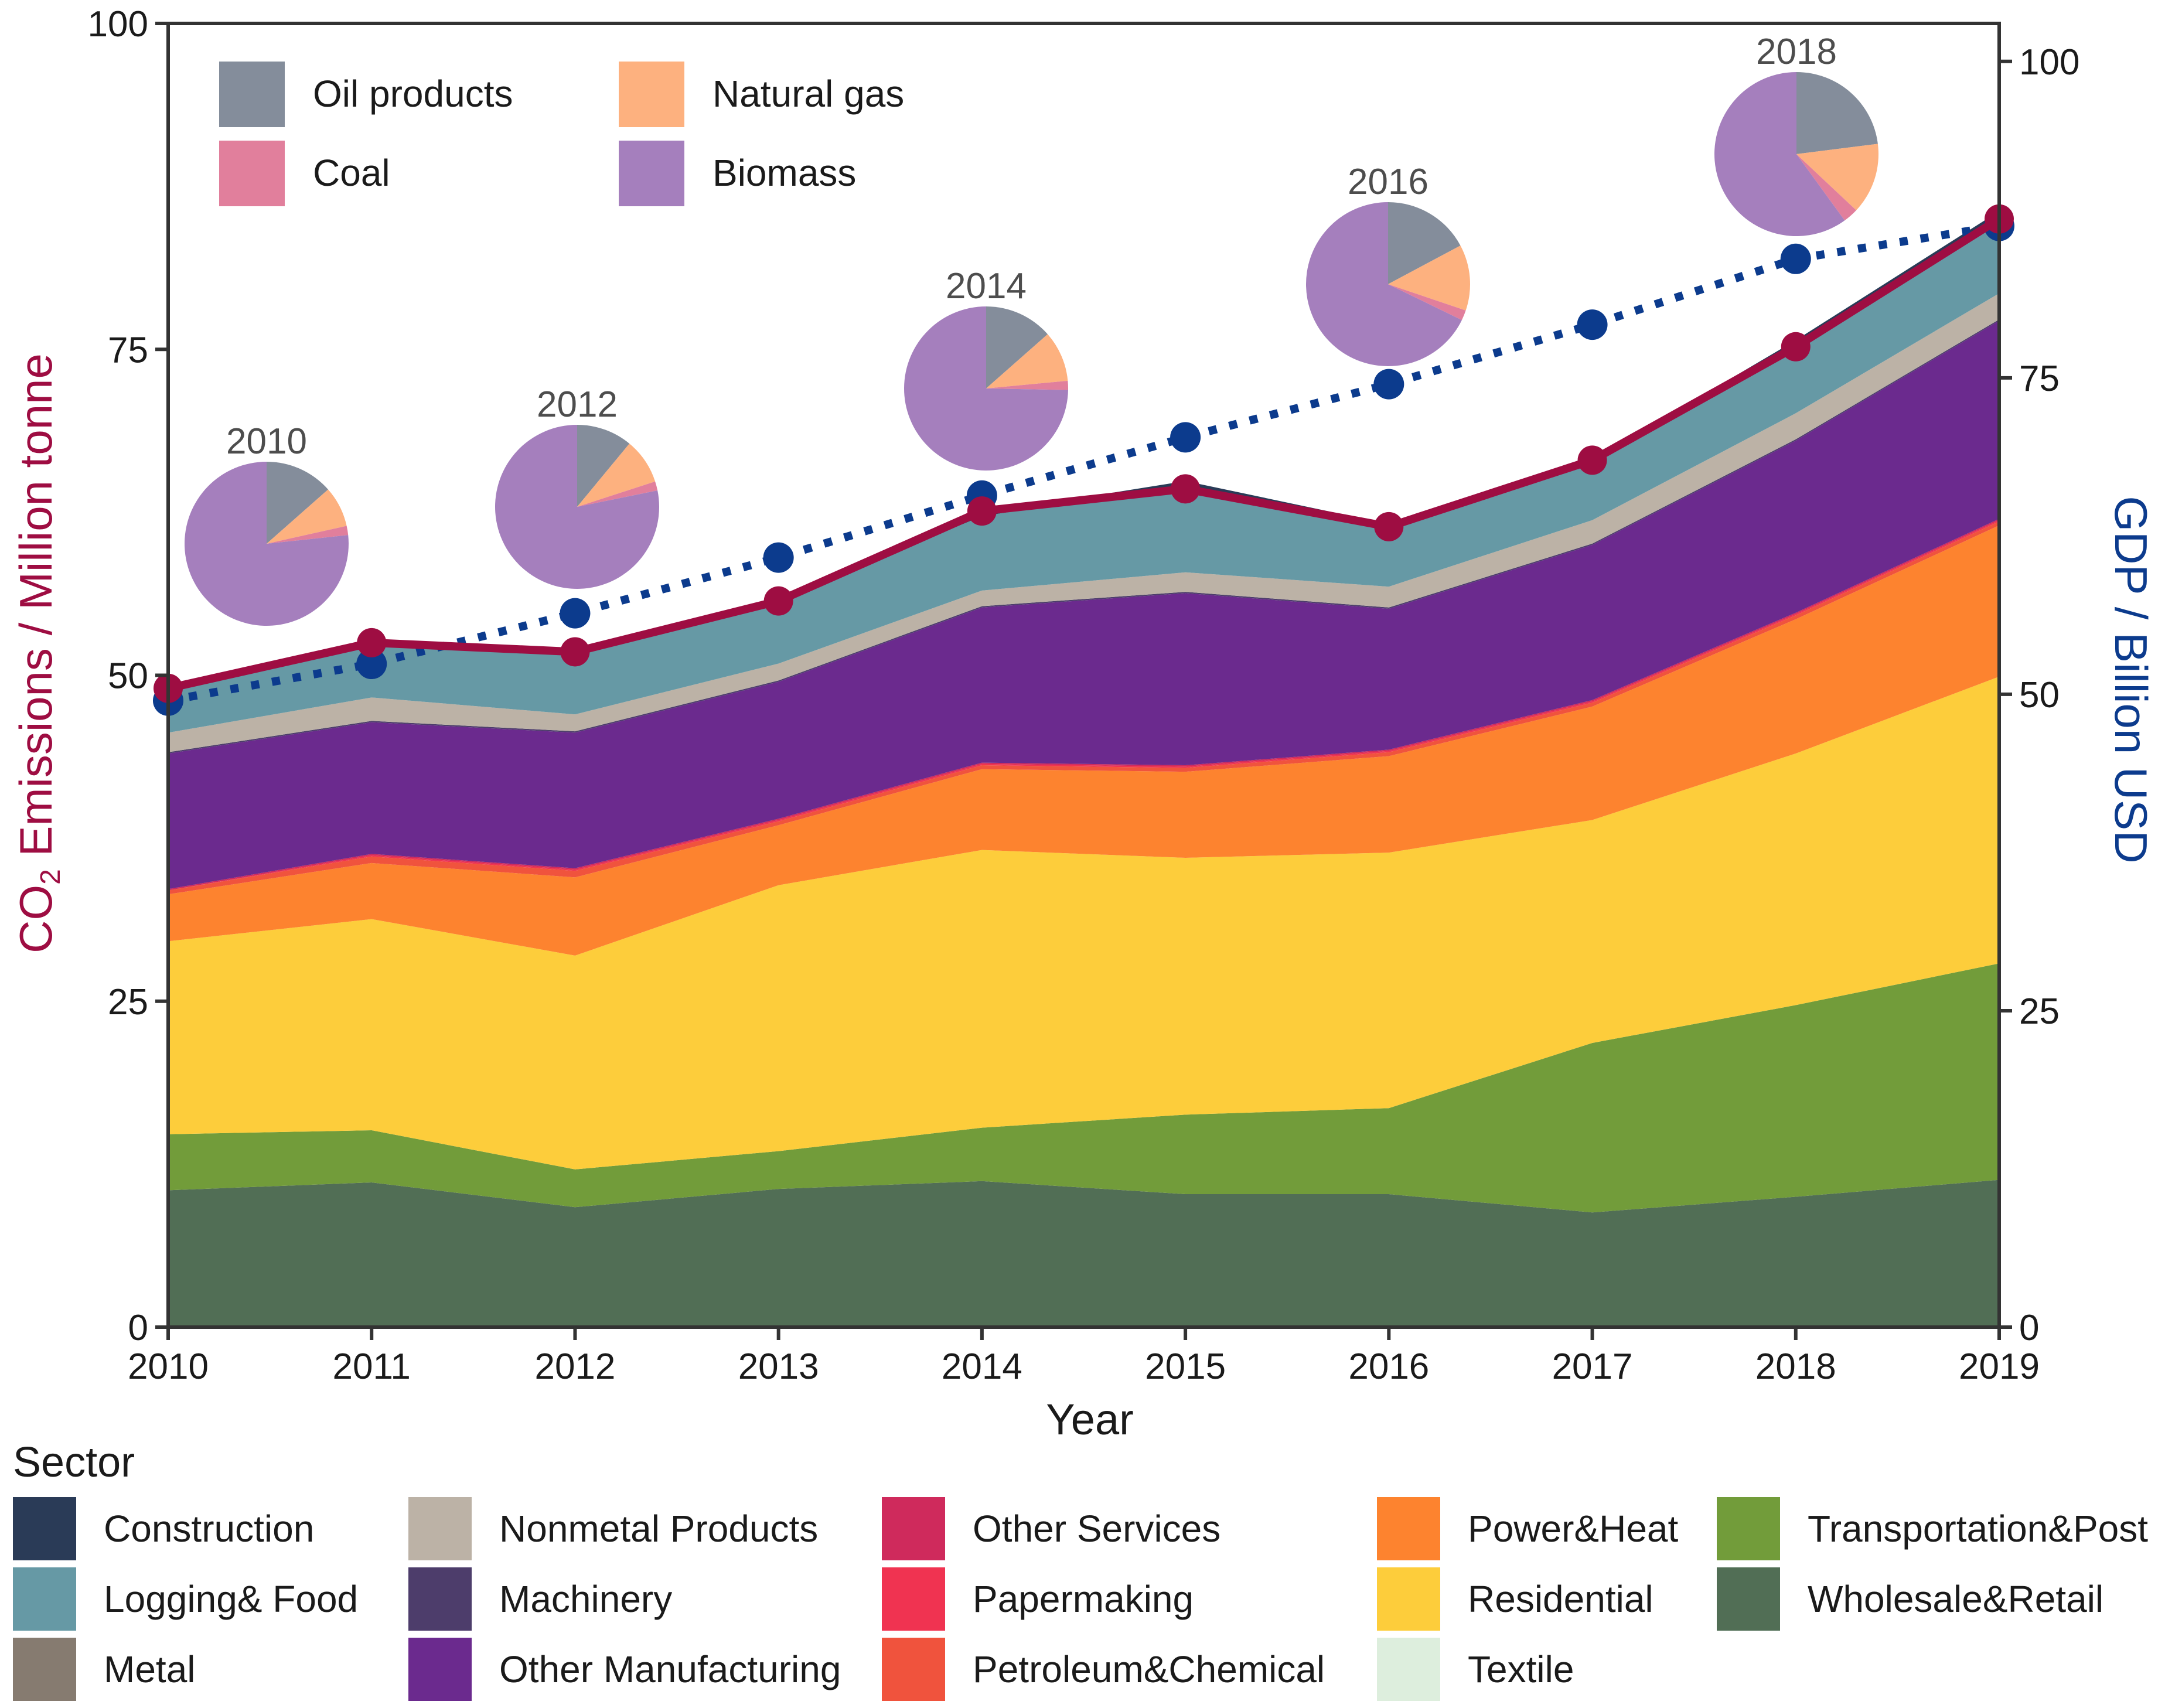 The height and width of the screenshot is (1708, 2182). Describe the element at coordinates (784, 173) in the screenshot. I see `energy-legend-label-biomass: Biomass` at that location.